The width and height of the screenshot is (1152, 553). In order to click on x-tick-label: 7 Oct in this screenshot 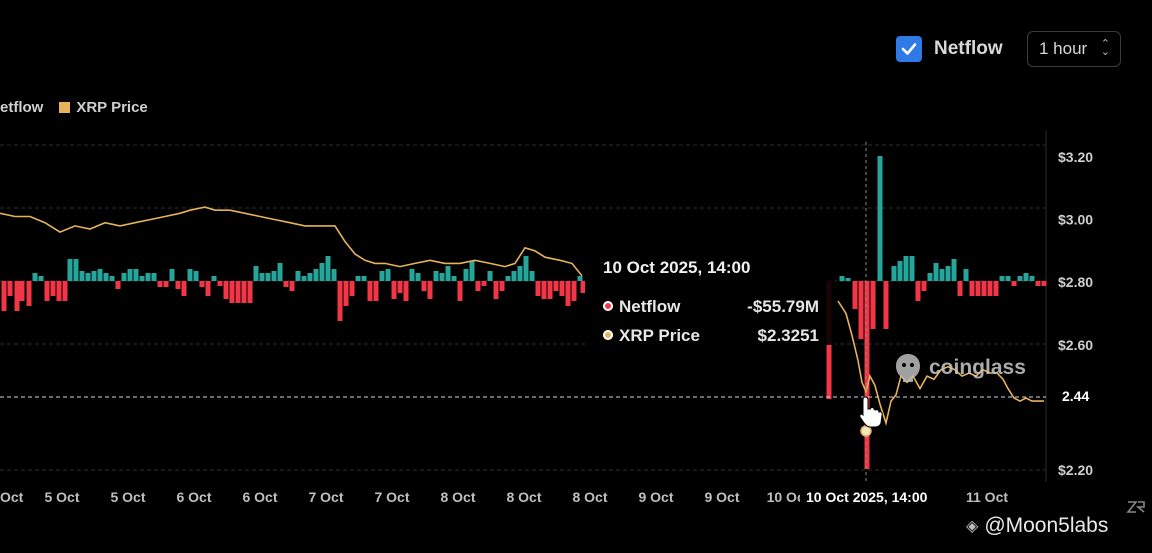, I will do `click(325, 497)`.